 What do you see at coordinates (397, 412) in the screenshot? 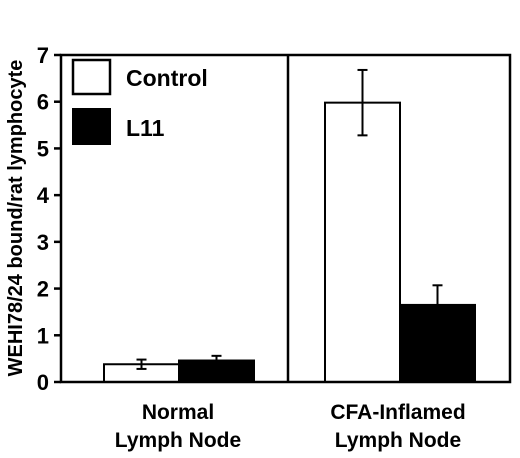
I see `x-label-cfa-line1: CFA-Inflamed` at bounding box center [397, 412].